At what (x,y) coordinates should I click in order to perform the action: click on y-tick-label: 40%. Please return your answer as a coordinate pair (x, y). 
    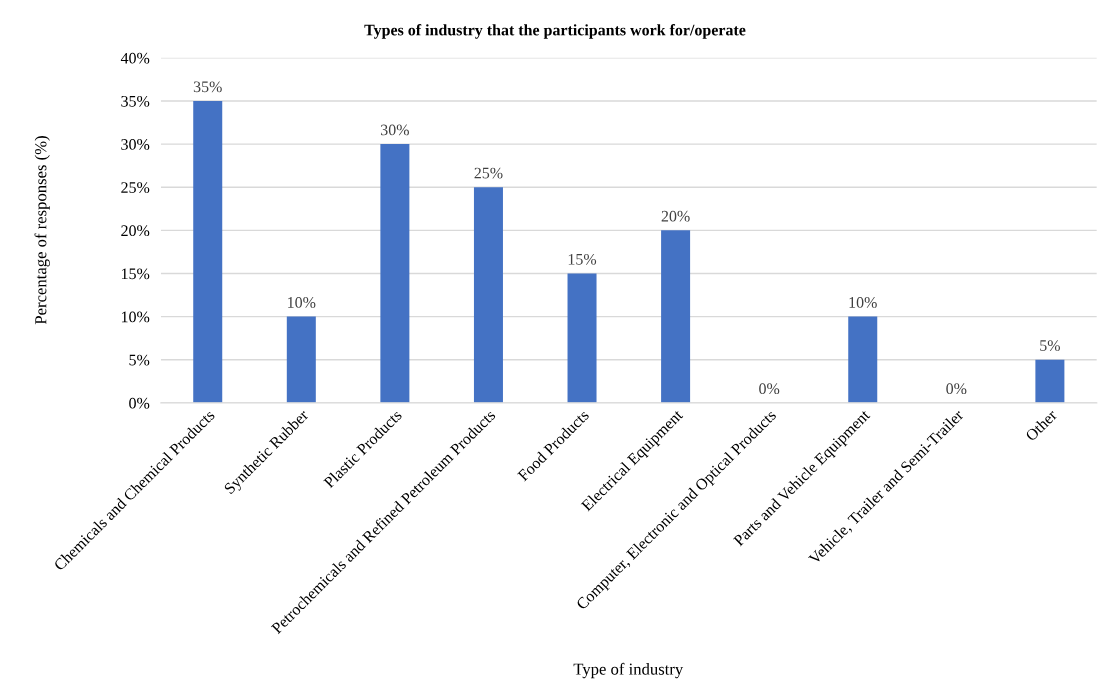
    Looking at the image, I should click on (135, 58).